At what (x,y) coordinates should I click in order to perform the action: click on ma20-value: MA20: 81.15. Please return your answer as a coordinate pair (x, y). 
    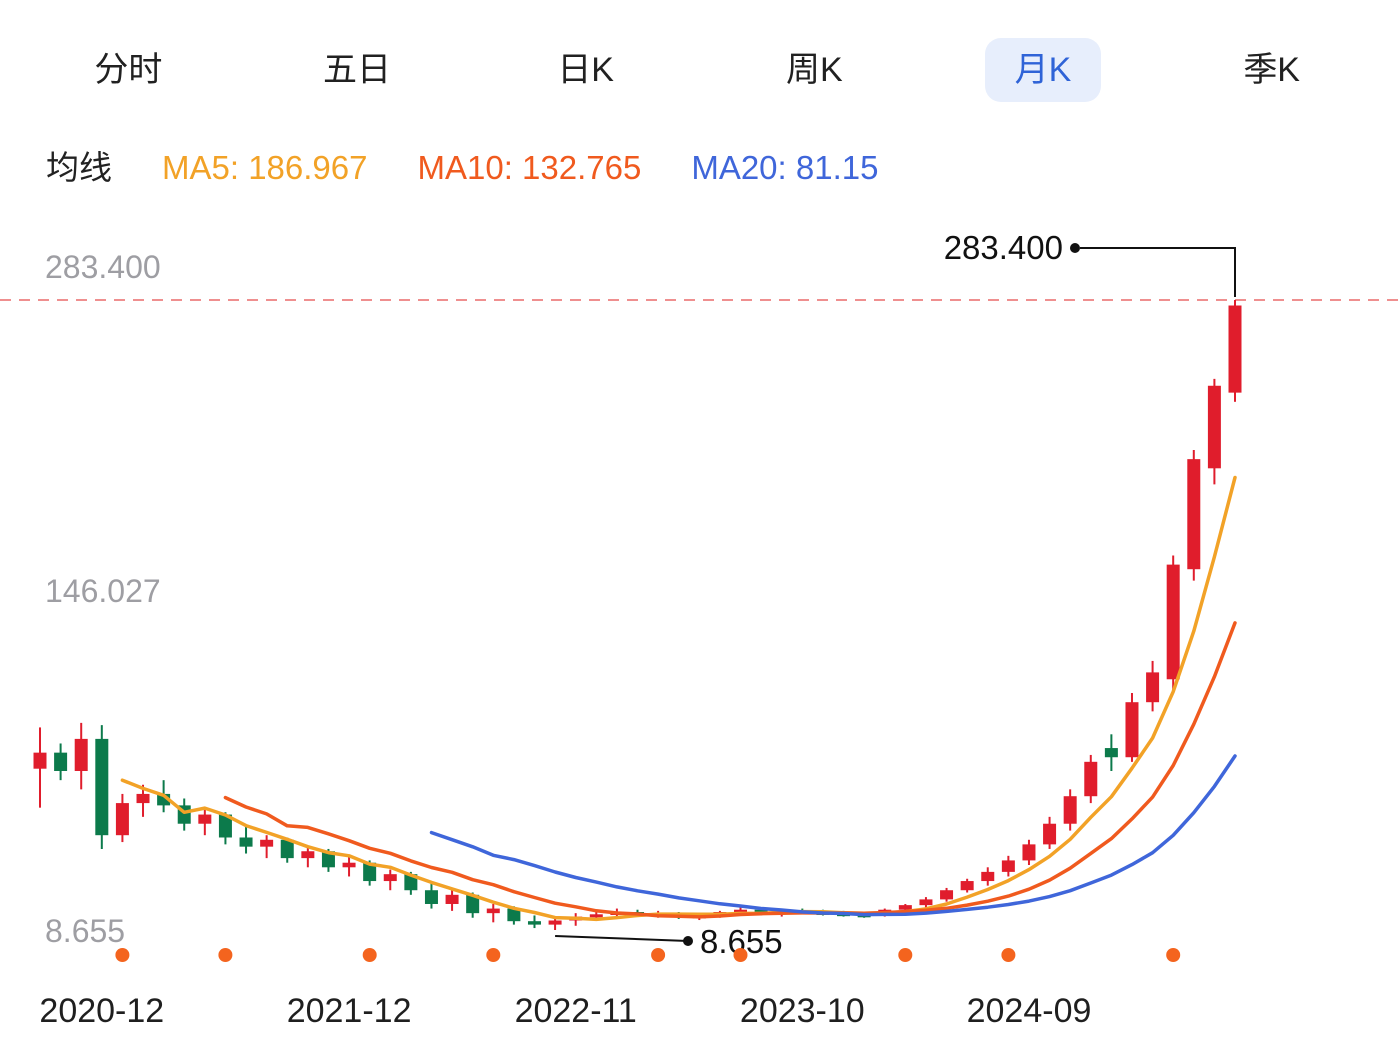
    Looking at the image, I should click on (785, 167).